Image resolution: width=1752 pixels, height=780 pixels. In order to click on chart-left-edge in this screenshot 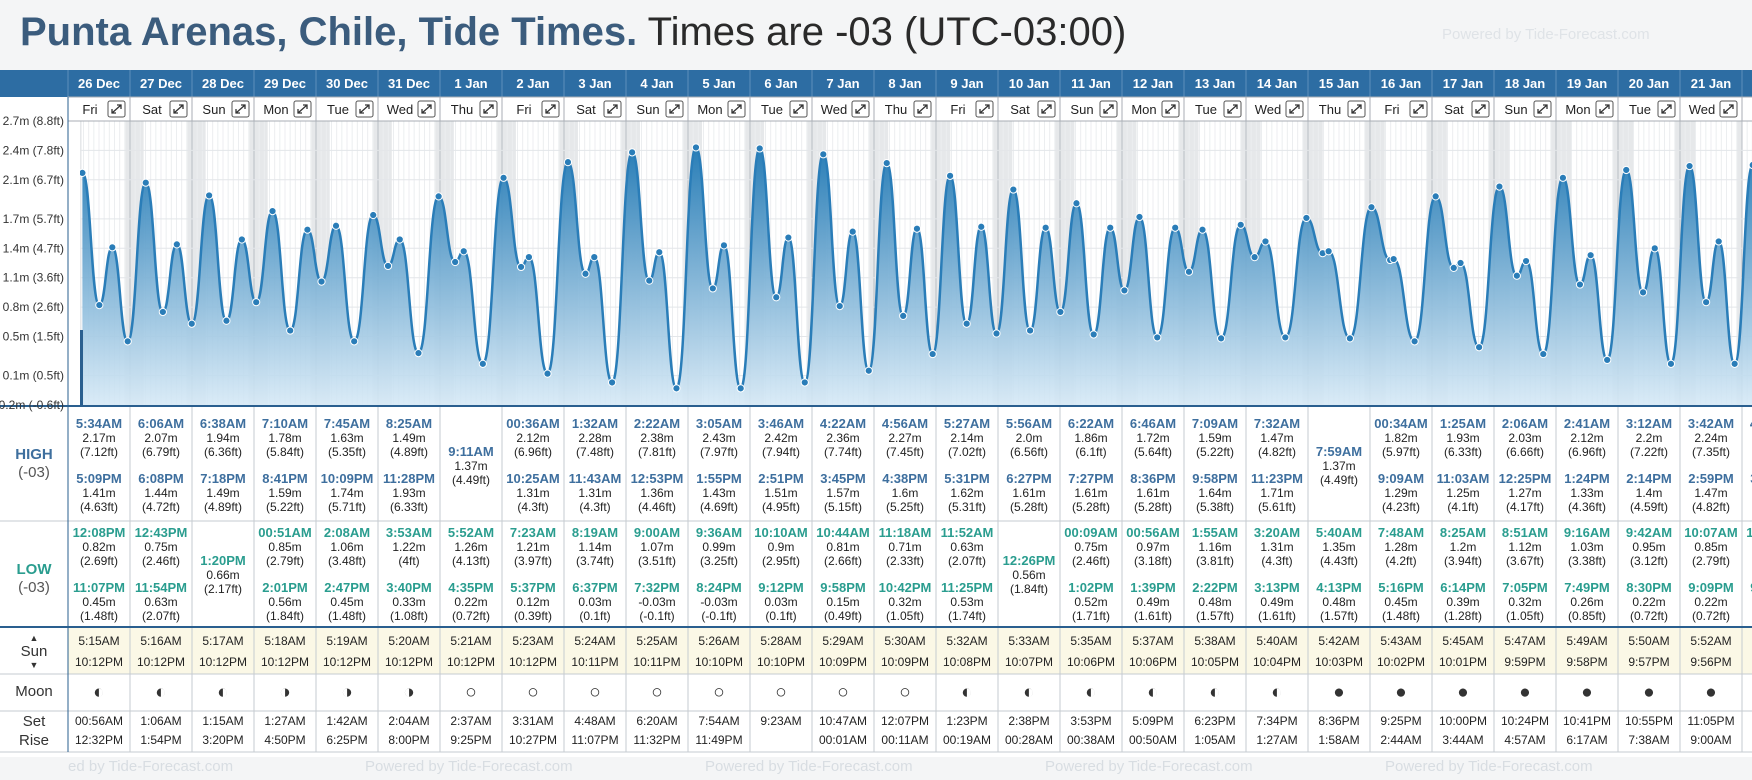, I will do `click(81, 367)`.